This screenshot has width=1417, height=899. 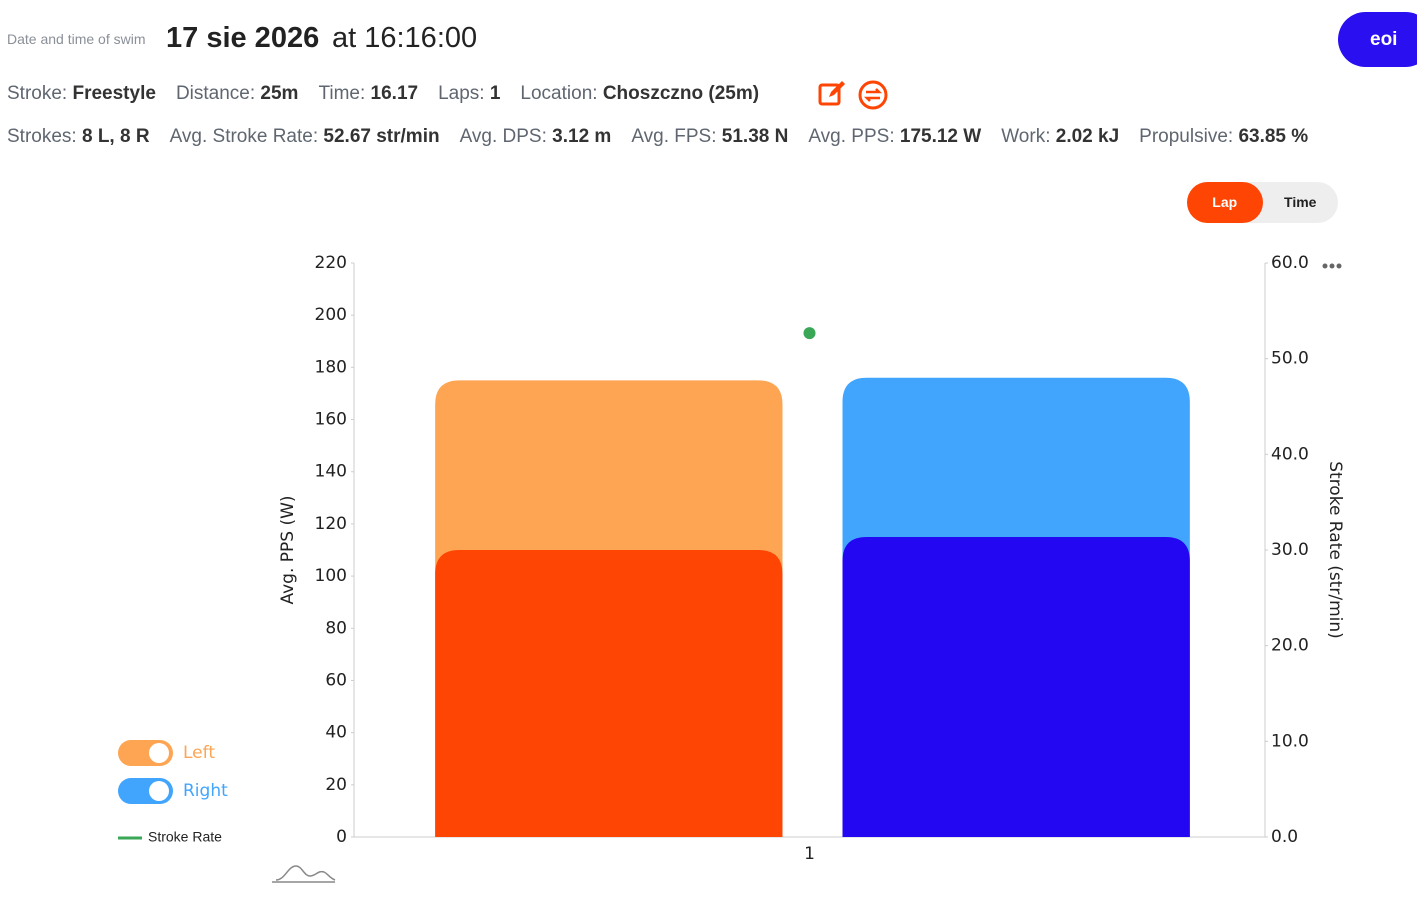 I want to click on stat-value: 63.85 %, so click(x=1273, y=136).